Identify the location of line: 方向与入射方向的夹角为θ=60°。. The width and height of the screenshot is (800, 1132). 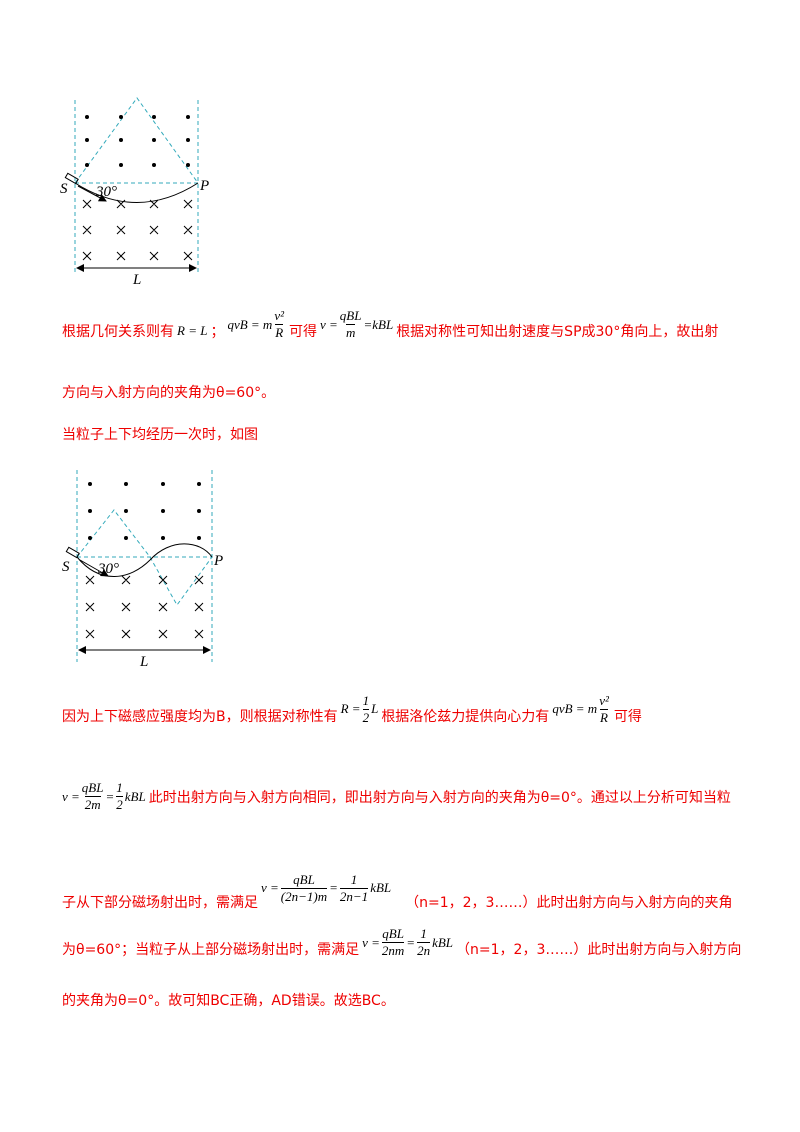
(168, 392).